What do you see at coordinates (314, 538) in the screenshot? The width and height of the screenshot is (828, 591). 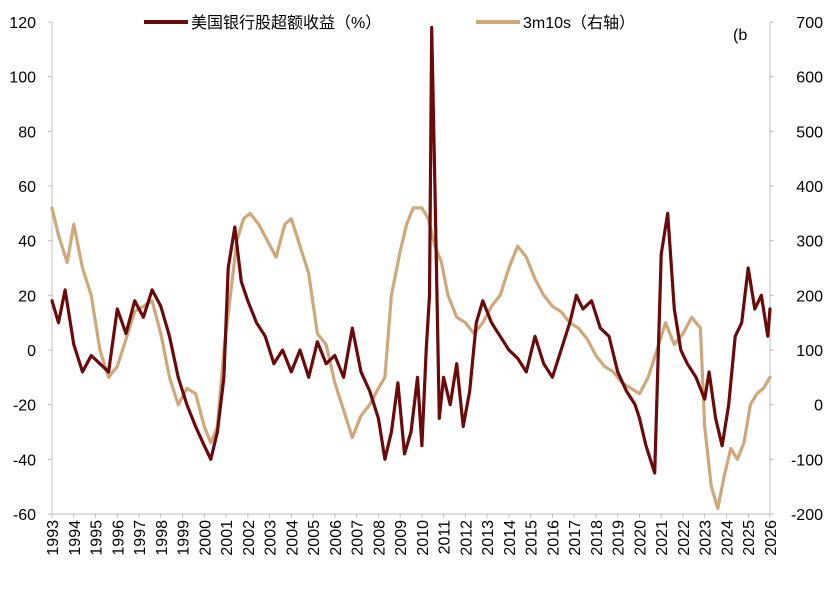 I see `x-tick-label: 2005` at bounding box center [314, 538].